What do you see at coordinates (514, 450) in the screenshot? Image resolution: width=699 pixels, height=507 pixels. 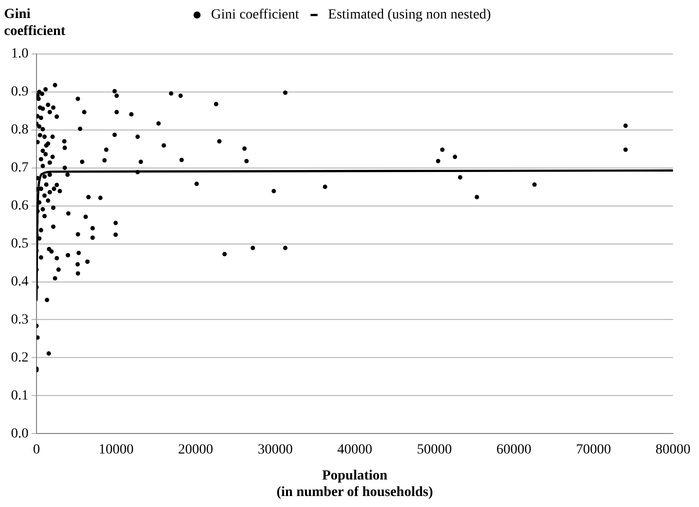 I see `x-tick-label: 60000` at bounding box center [514, 450].